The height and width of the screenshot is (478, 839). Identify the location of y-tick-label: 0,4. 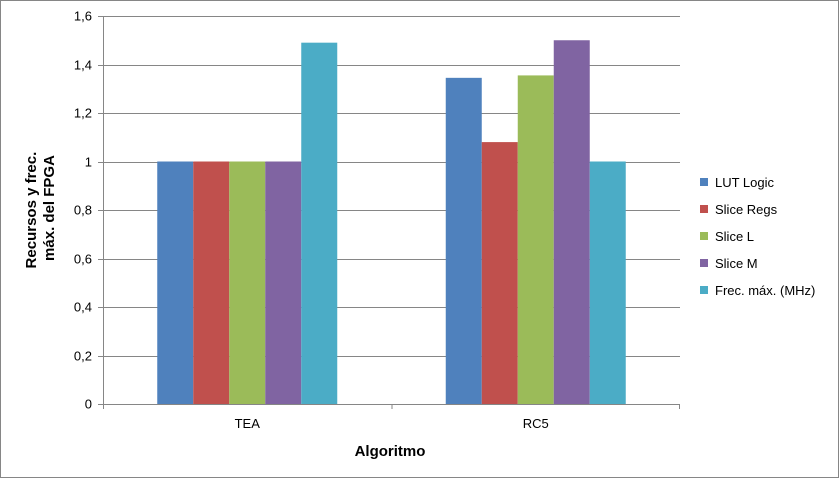
(83, 307).